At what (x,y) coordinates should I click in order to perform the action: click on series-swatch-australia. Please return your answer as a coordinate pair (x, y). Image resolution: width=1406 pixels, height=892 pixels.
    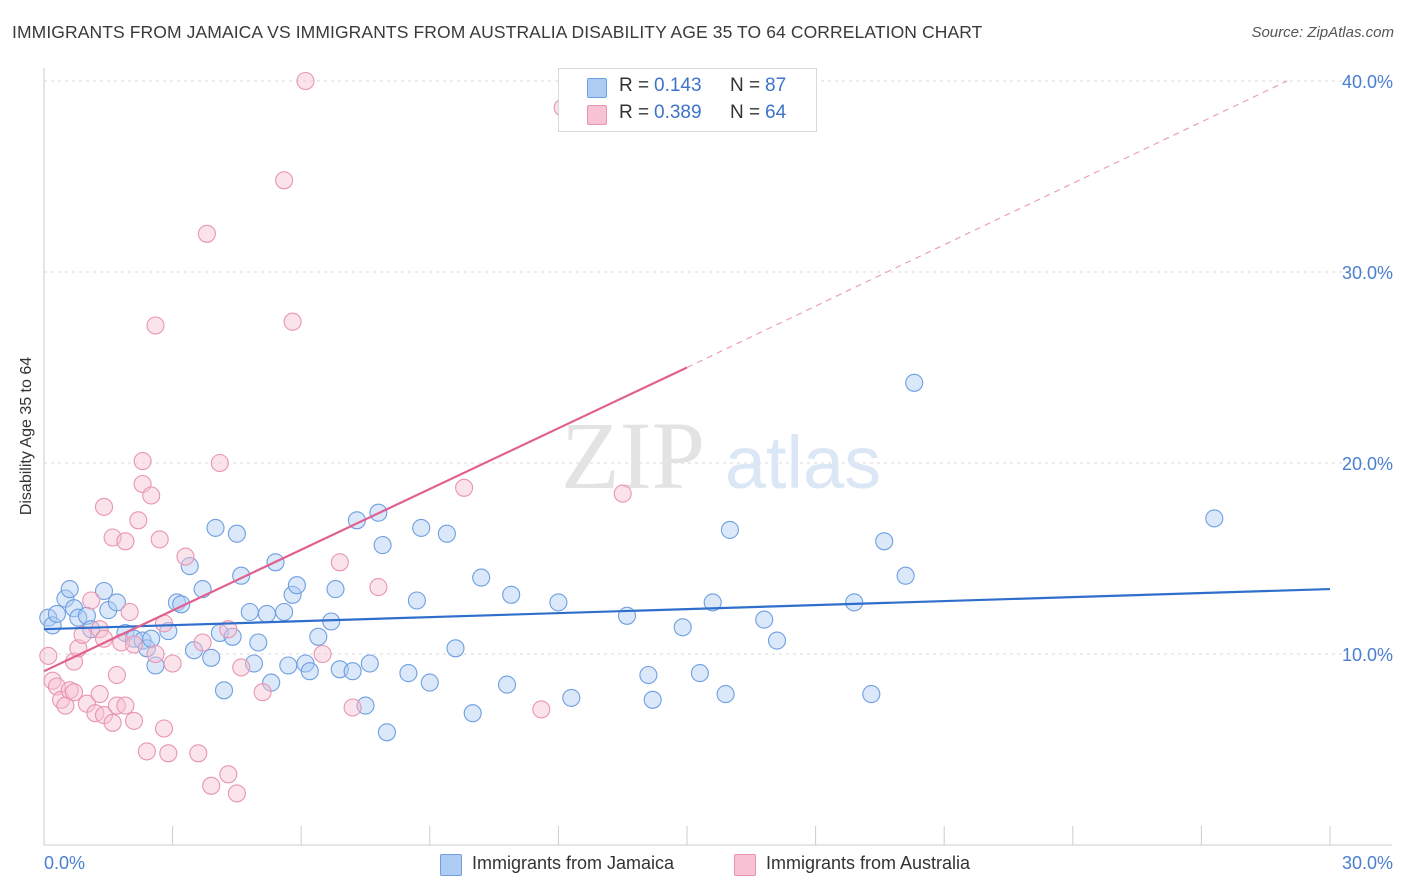
    Looking at the image, I should click on (745, 865).